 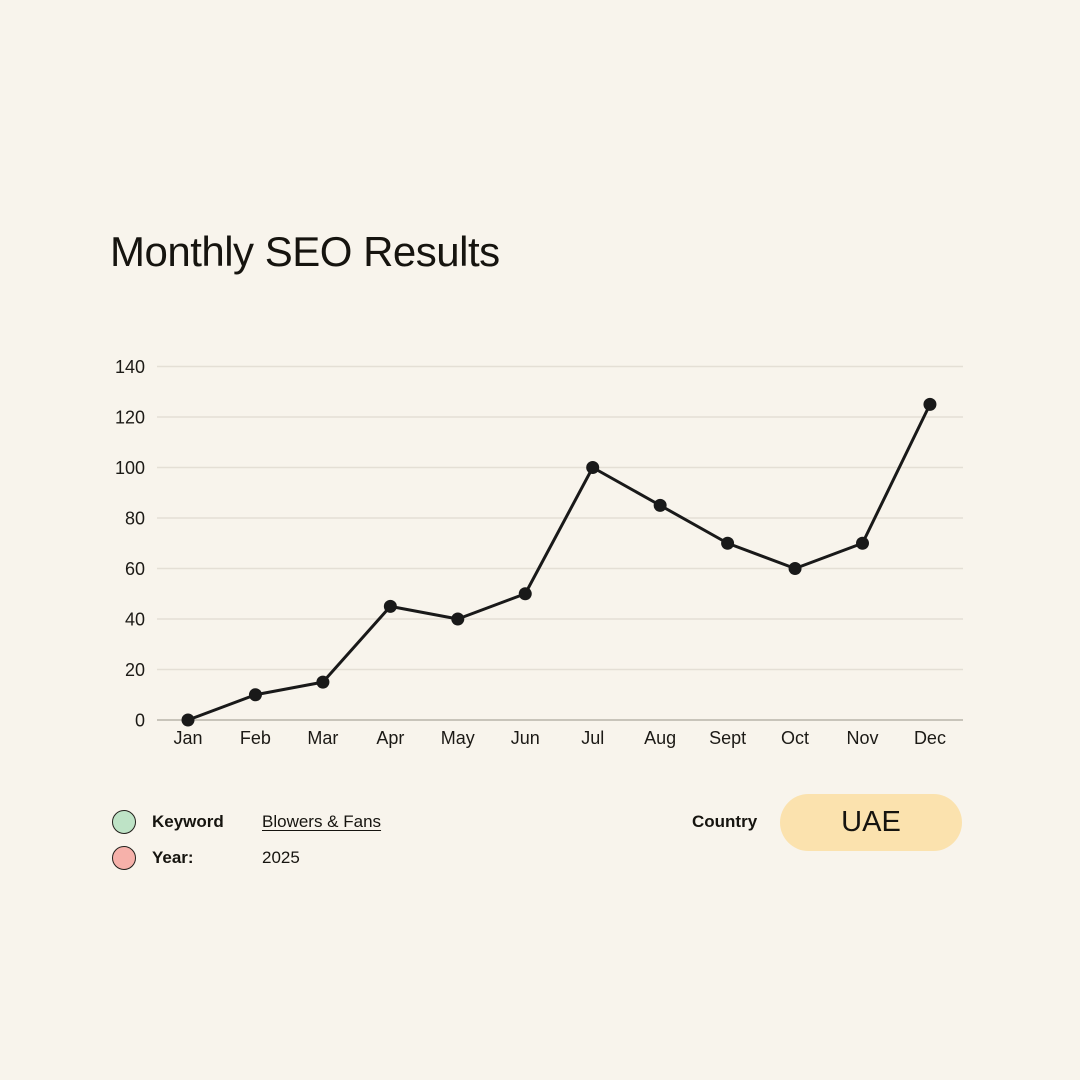 What do you see at coordinates (725, 821) in the screenshot?
I see `country-label: Country` at bounding box center [725, 821].